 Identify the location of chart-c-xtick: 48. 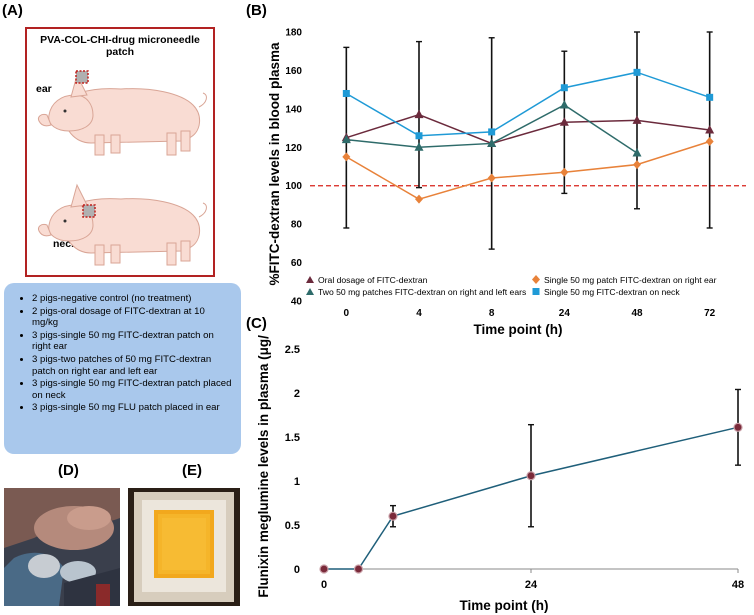
(738, 585).